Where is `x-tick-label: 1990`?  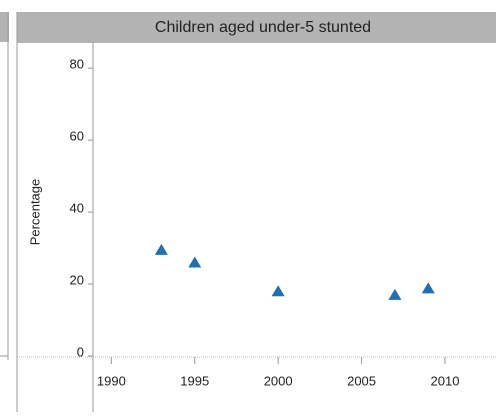
x-tick-label: 1990 is located at coordinates (111, 380).